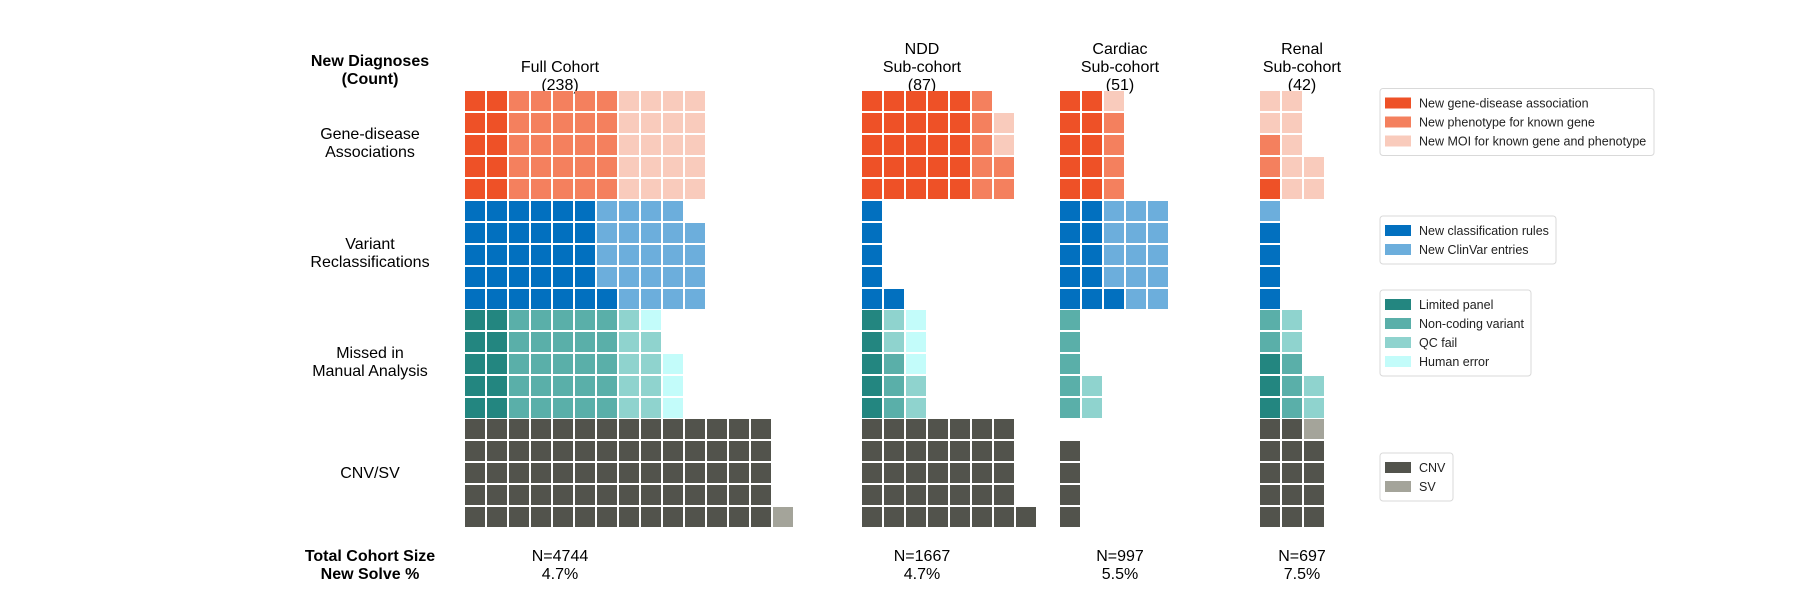 This screenshot has height=605, width=1800. Describe the element at coordinates (922, 49) in the screenshot. I see `cohort-title-ndd-line-1: NDD` at that location.